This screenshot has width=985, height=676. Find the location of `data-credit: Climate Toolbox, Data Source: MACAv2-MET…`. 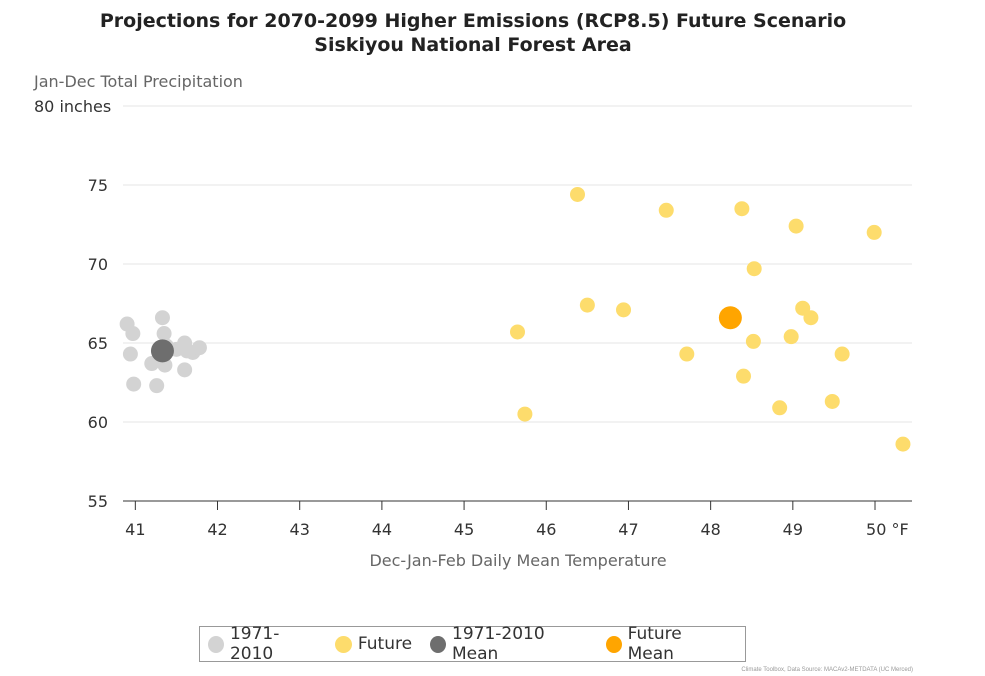

data-credit: Climate Toolbox, Data Source: MACAv2-MET… is located at coordinates (827, 670).